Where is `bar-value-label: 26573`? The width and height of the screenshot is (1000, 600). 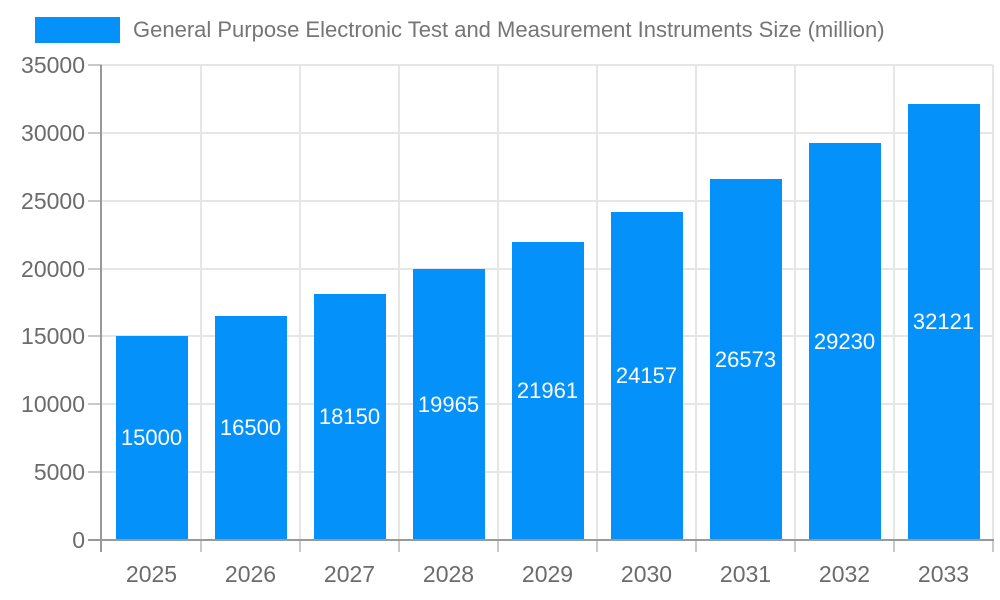
bar-value-label: 26573 is located at coordinates (745, 359).